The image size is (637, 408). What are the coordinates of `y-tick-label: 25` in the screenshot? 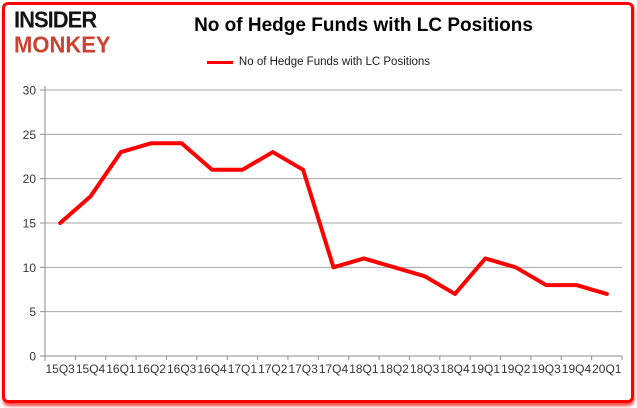 It's located at (30, 135).